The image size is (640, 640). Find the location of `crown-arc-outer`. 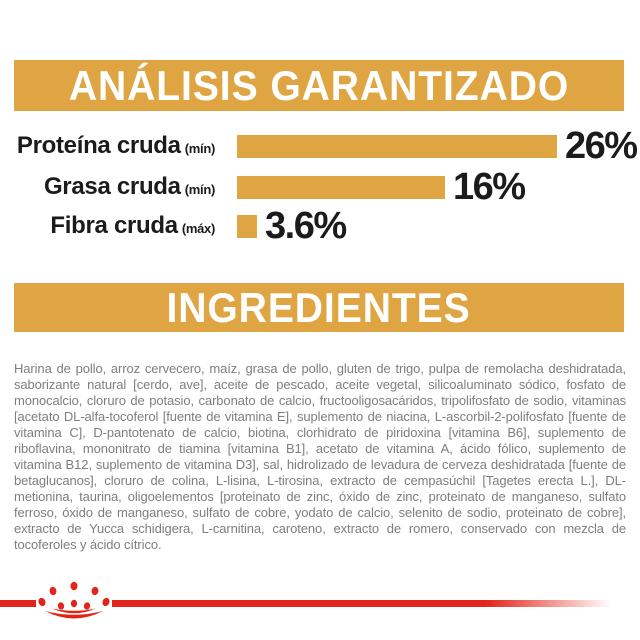

crown-arc-outer is located at coordinates (74, 615).